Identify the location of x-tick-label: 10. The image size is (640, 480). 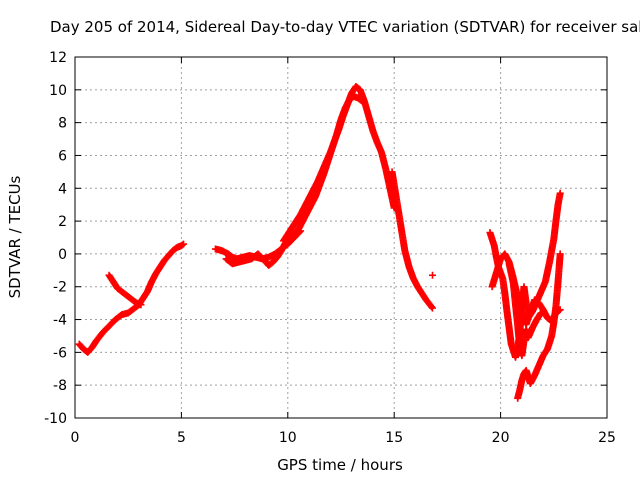
(288, 438).